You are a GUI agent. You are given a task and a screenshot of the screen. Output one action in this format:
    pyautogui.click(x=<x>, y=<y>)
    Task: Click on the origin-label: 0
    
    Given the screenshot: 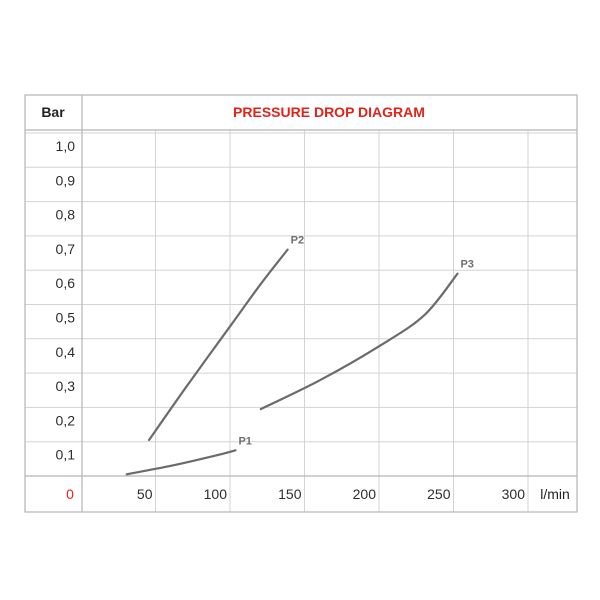 What is the action you would take?
    pyautogui.click(x=70, y=494)
    